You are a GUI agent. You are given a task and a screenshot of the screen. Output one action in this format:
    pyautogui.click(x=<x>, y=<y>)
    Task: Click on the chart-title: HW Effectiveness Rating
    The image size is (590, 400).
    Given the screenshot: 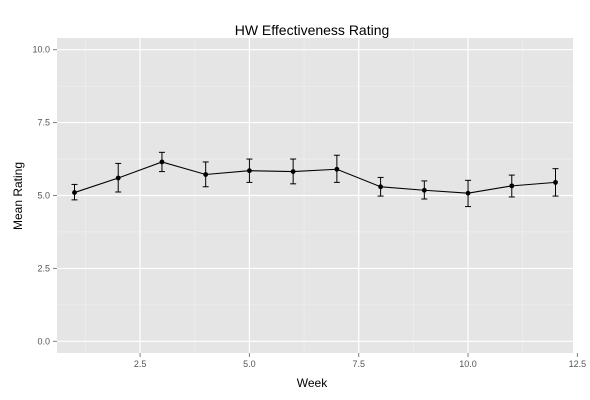 What is the action you would take?
    pyautogui.click(x=312, y=30)
    